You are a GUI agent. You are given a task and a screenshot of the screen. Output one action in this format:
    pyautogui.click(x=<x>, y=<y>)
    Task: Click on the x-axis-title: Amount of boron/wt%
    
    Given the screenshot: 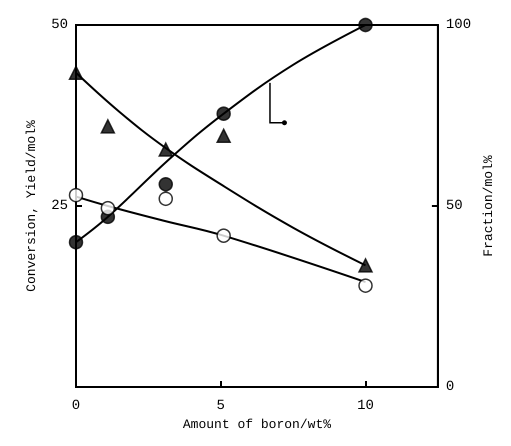 What is the action you would take?
    pyautogui.click(x=257, y=424)
    